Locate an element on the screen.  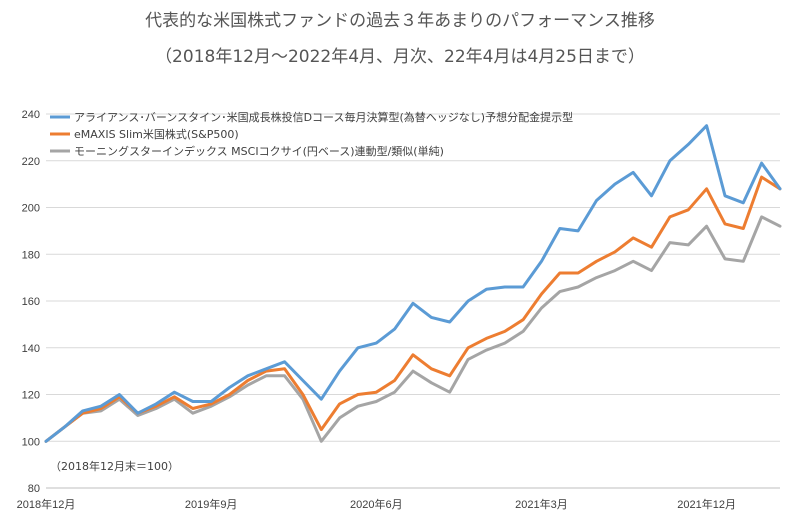
y-tick-label: 160 is located at coordinates (31, 302).